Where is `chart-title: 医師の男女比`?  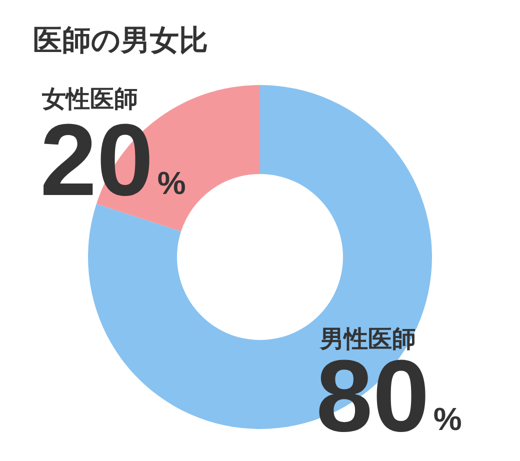 chart-title: 医師の男女比 is located at coordinates (120, 41).